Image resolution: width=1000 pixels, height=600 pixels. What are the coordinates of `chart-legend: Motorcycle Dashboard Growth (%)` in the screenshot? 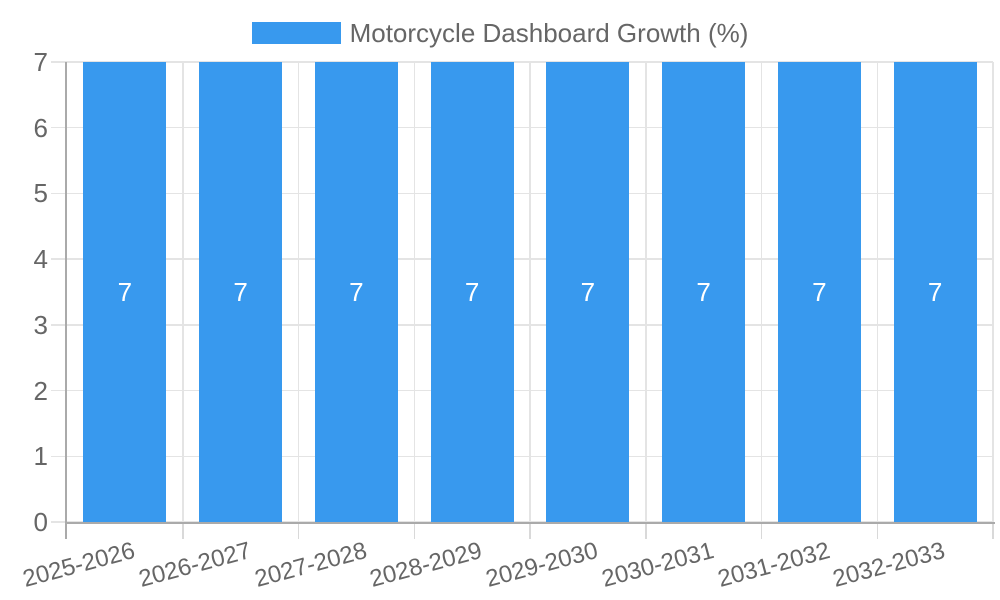 It's located at (500, 33).